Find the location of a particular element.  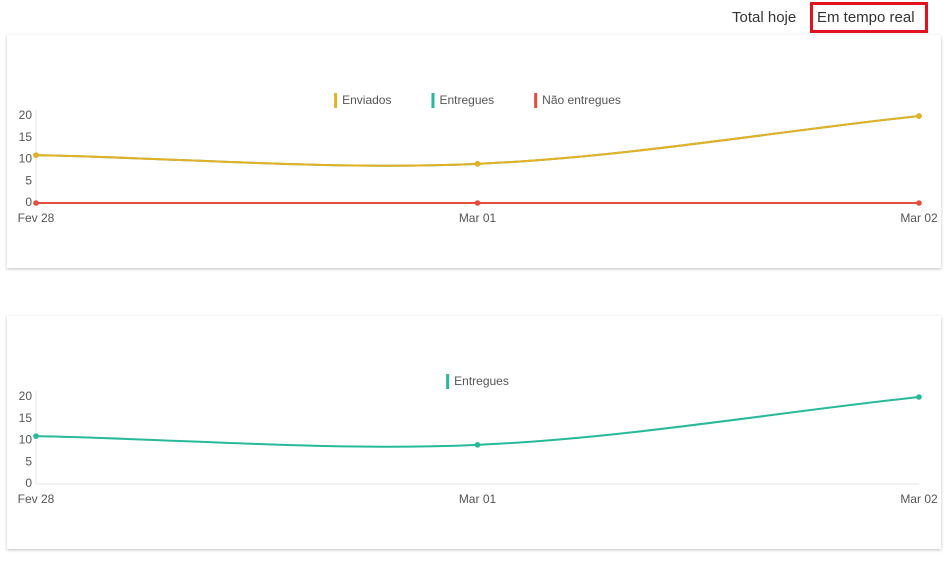

tab-active: Em tempo real is located at coordinates (869, 17).